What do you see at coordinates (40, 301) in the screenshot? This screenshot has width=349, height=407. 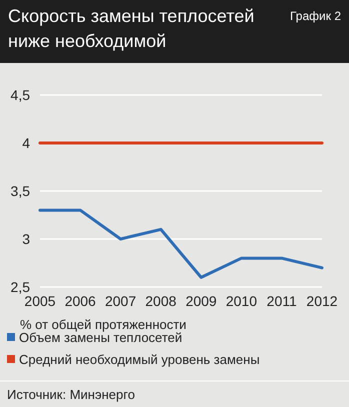 I see `x-tick-label: 2005` at bounding box center [40, 301].